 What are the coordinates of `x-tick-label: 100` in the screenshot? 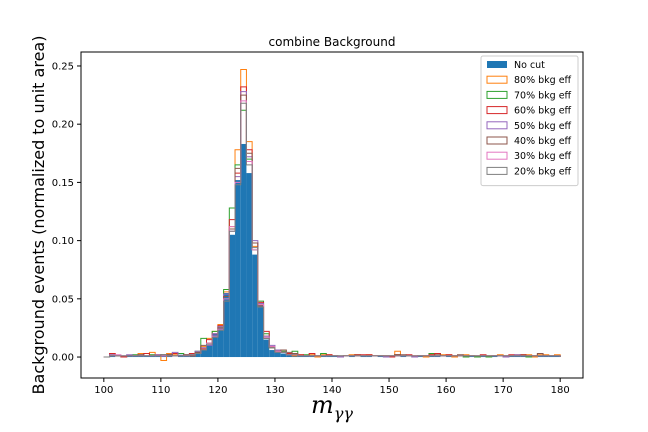 It's located at (103, 390).